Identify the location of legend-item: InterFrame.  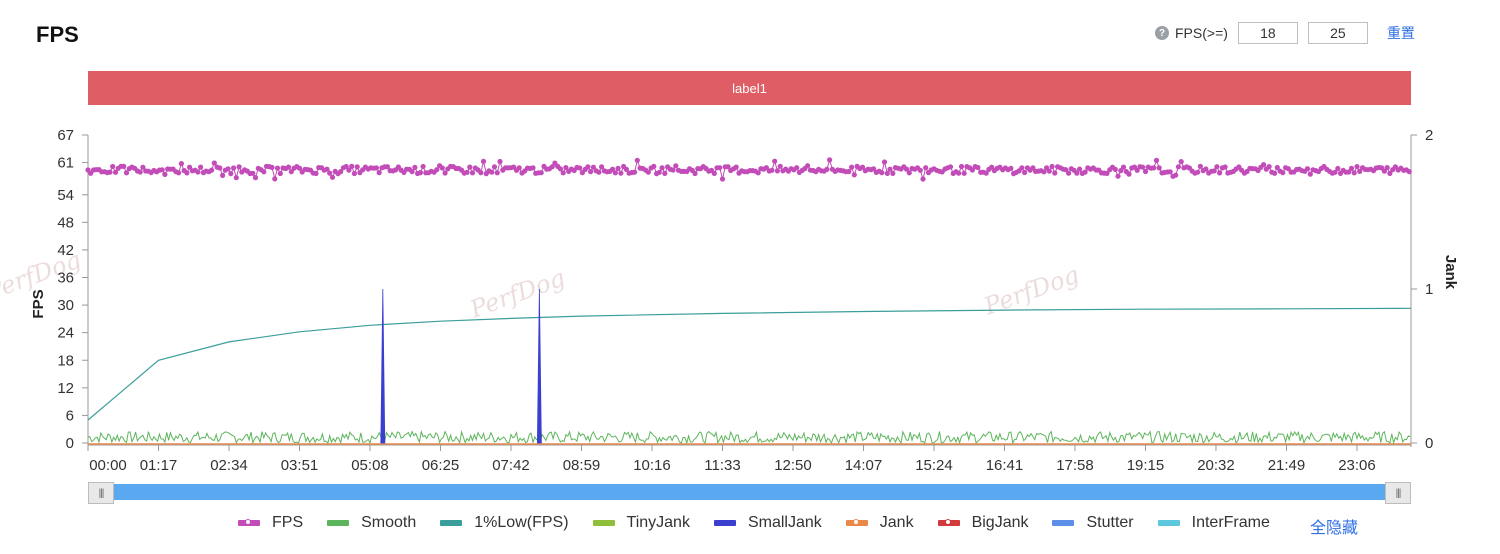
(1213, 523).